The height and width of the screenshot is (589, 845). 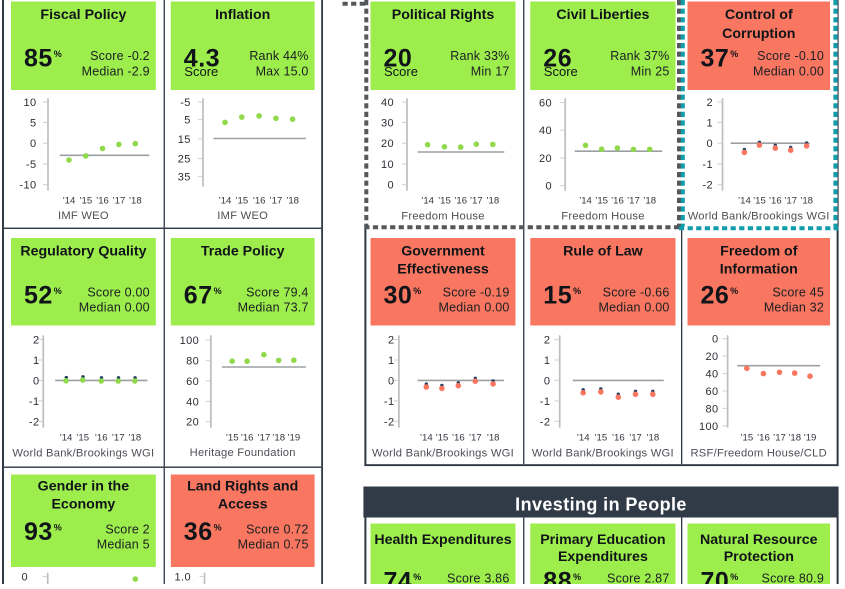 I want to click on svg-text: 37, so click(x=715, y=59).